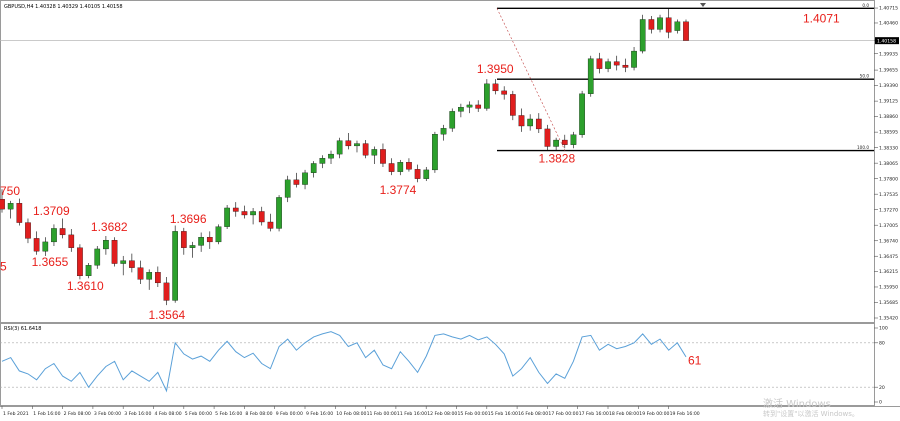 The height and width of the screenshot is (421, 900). What do you see at coordinates (888, 241) in the screenshot?
I see `price-tick-label: 1.36740` at bounding box center [888, 241].